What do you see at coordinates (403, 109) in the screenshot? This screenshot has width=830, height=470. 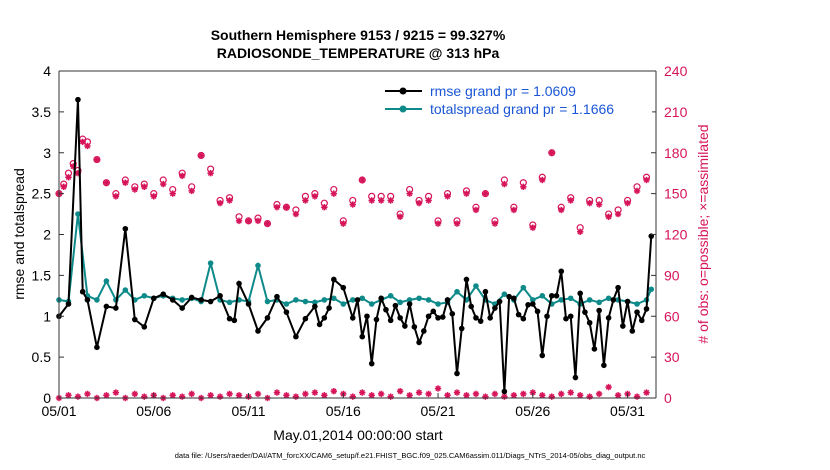 I see `legend-spread-marker` at bounding box center [403, 109].